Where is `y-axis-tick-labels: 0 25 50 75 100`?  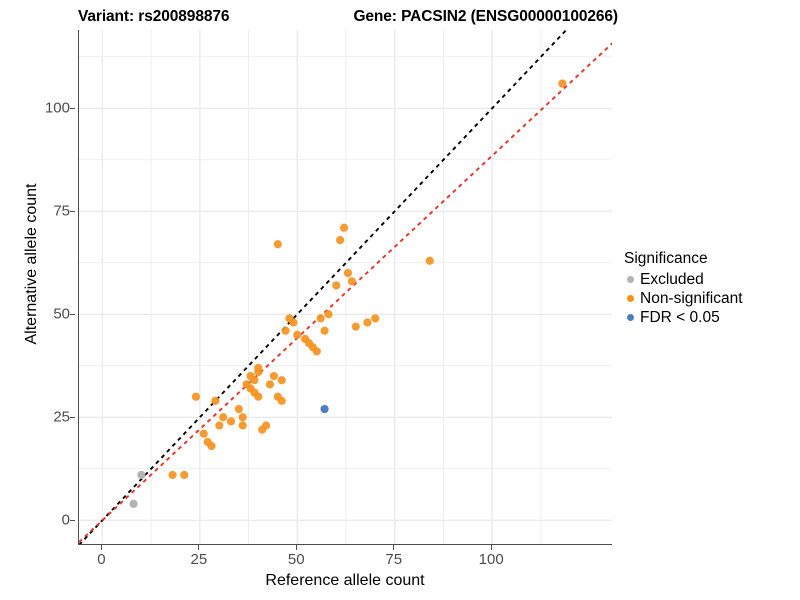
y-axis-tick-labels: 0 25 50 75 100 is located at coordinates (52, 300).